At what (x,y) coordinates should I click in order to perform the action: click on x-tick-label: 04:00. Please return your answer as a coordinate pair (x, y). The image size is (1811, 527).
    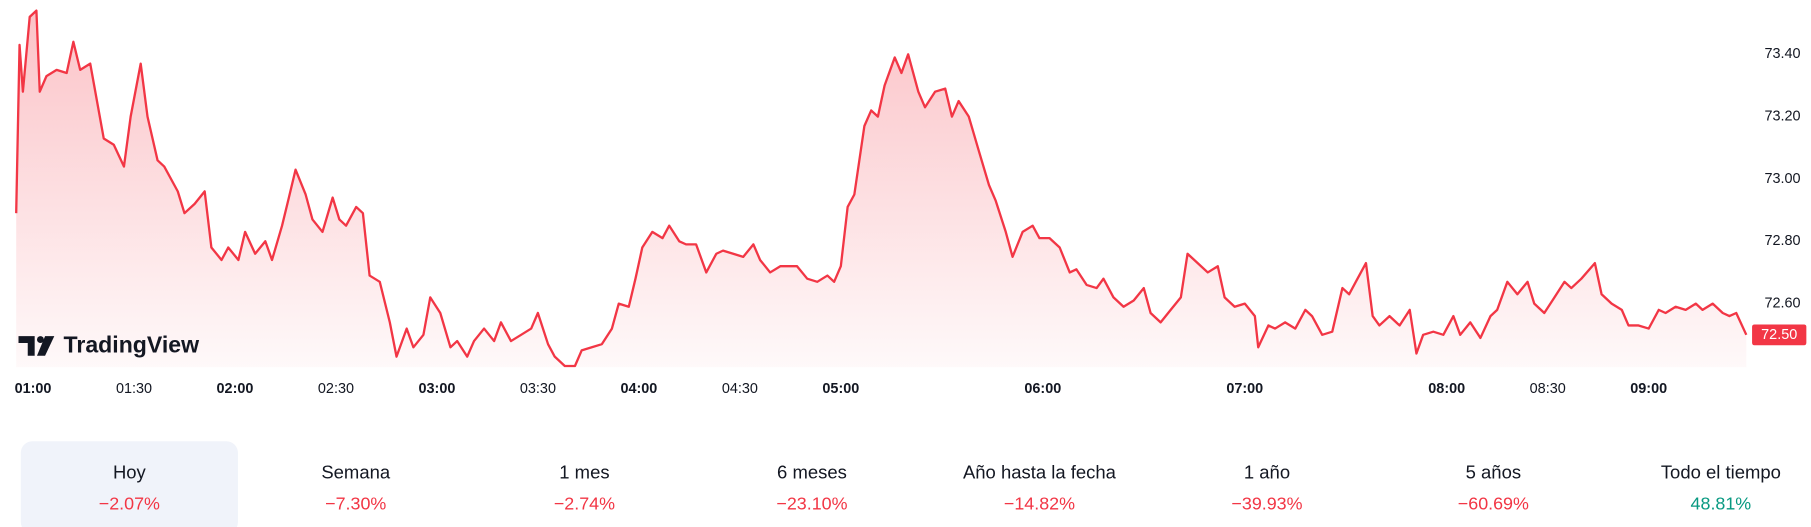
    Looking at the image, I should click on (638, 389).